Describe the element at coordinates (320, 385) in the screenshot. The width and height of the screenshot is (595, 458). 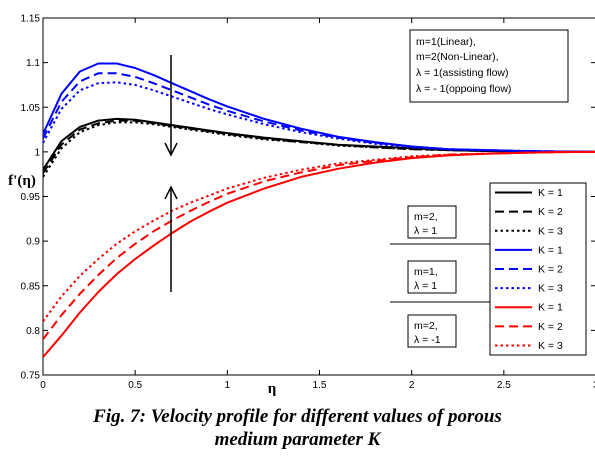
I see `x-tick-label: 1.5` at that location.